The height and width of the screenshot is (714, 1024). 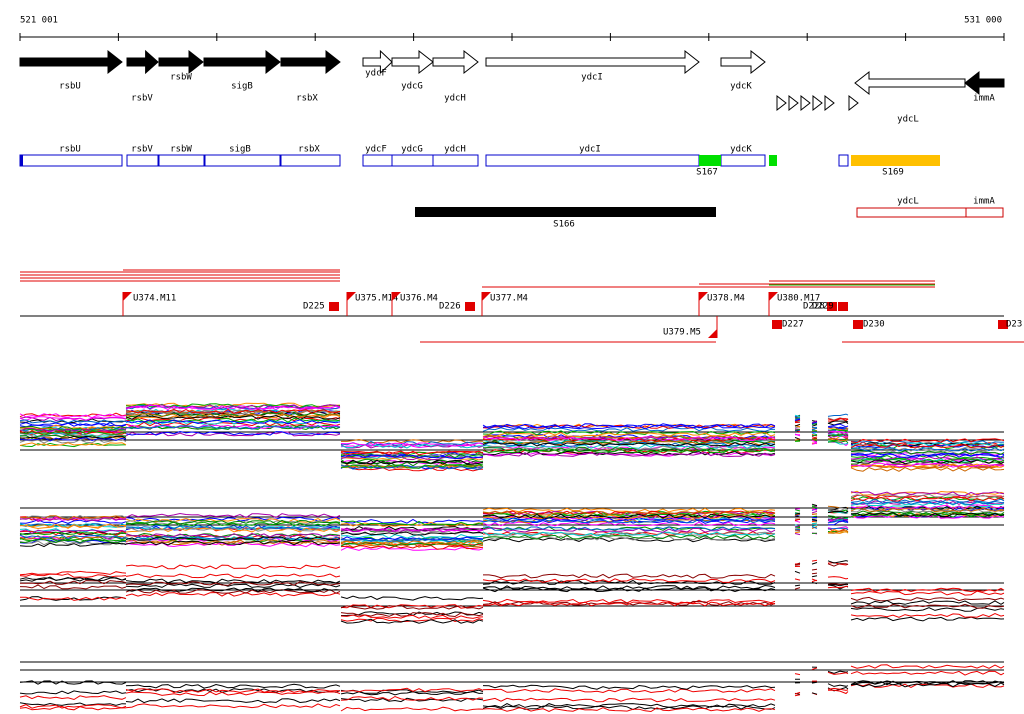 I want to click on segment-edge, so click(x=21, y=160).